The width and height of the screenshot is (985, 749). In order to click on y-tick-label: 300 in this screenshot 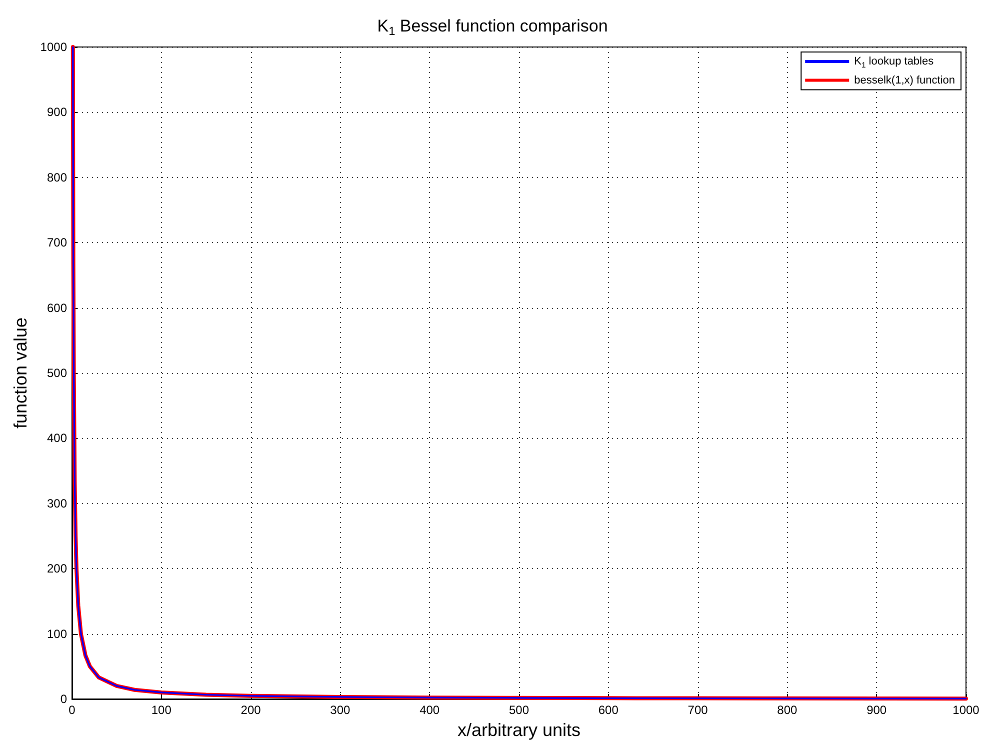, I will do `click(57, 503)`.